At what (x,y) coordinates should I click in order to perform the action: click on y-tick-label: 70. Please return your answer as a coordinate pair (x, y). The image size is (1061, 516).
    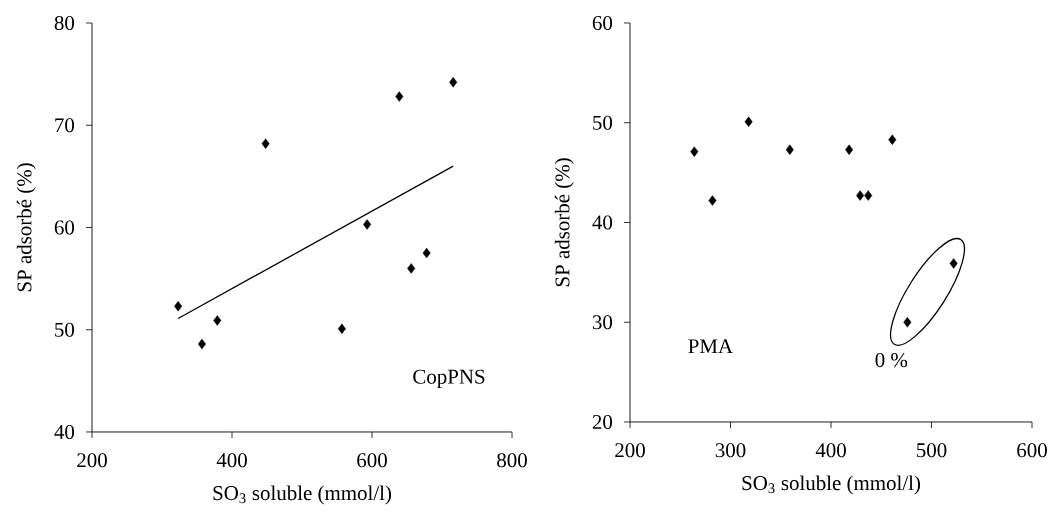
    Looking at the image, I should click on (65, 125).